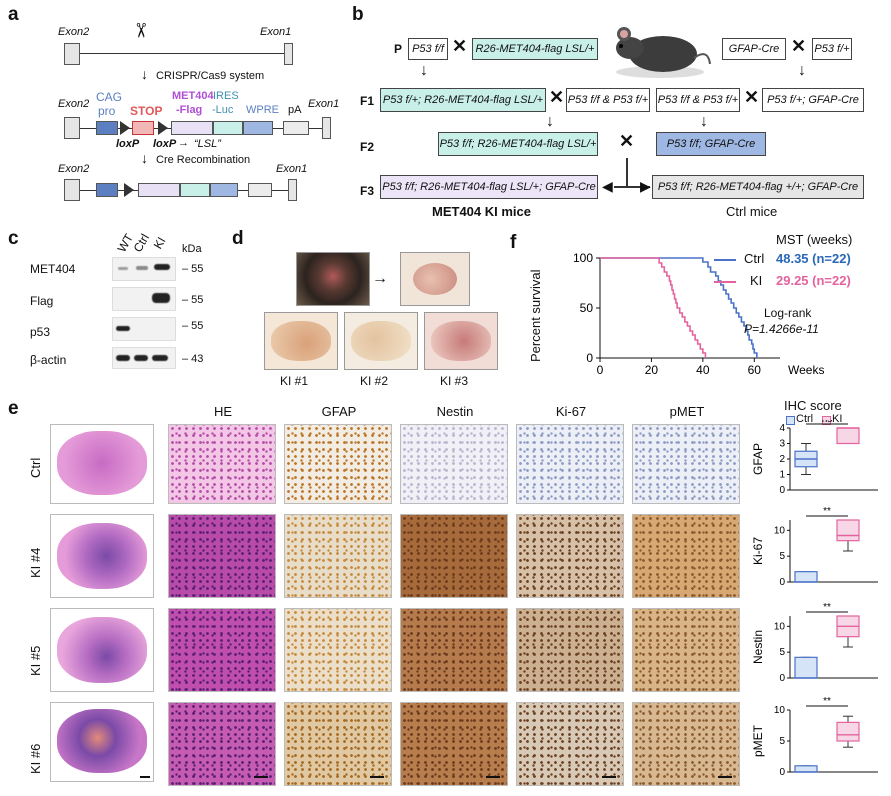 The width and height of the screenshot is (891, 796). Describe the element at coordinates (189, 110) in the screenshot. I see `flag-label: -Flag` at that location.